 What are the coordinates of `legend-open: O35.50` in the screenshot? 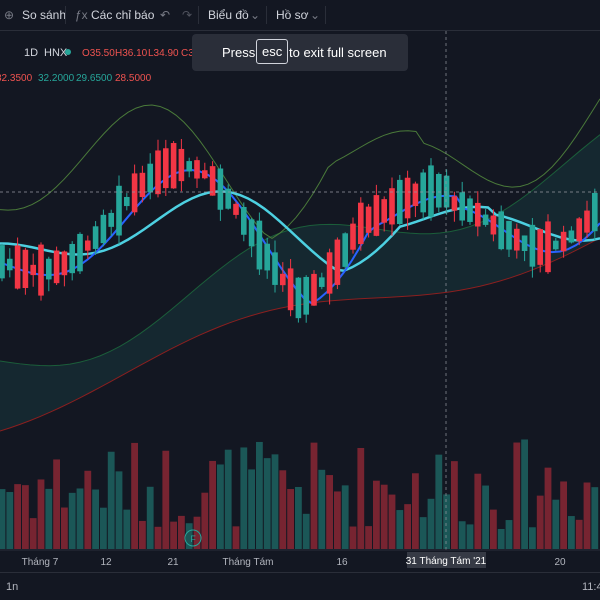 It's located at (98, 53).